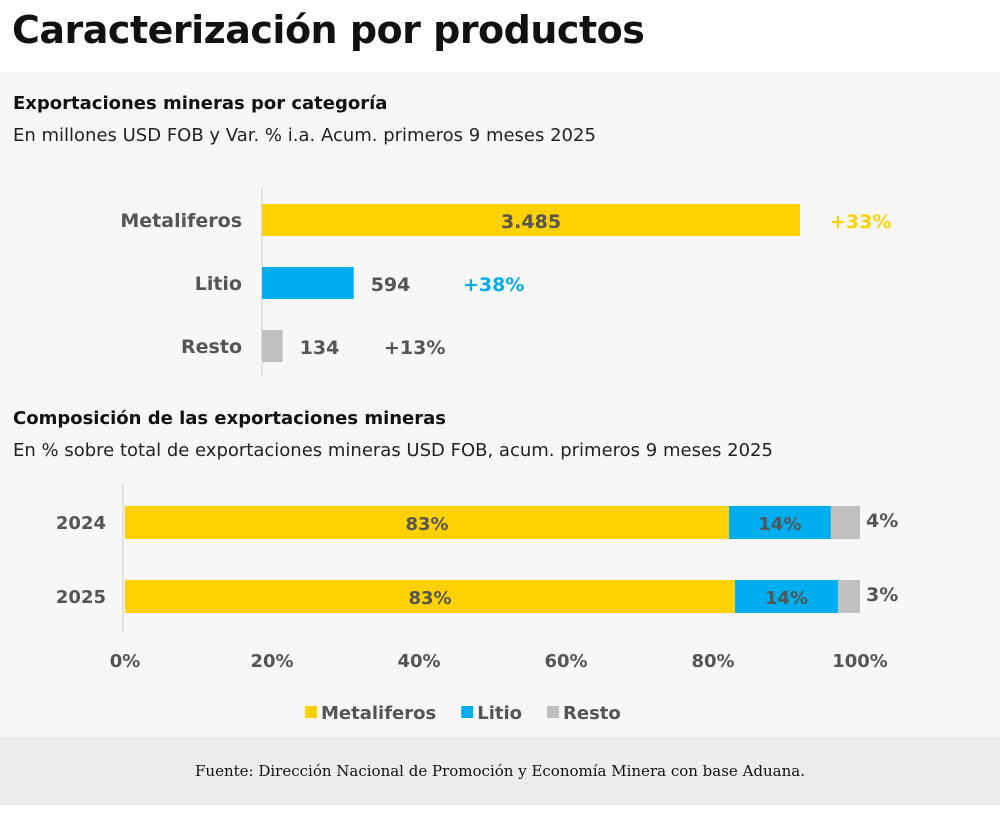 The image size is (1000, 815). Describe the element at coordinates (230, 418) in the screenshot. I see `chart2-title: Composición de las exportaciones mineras` at that location.